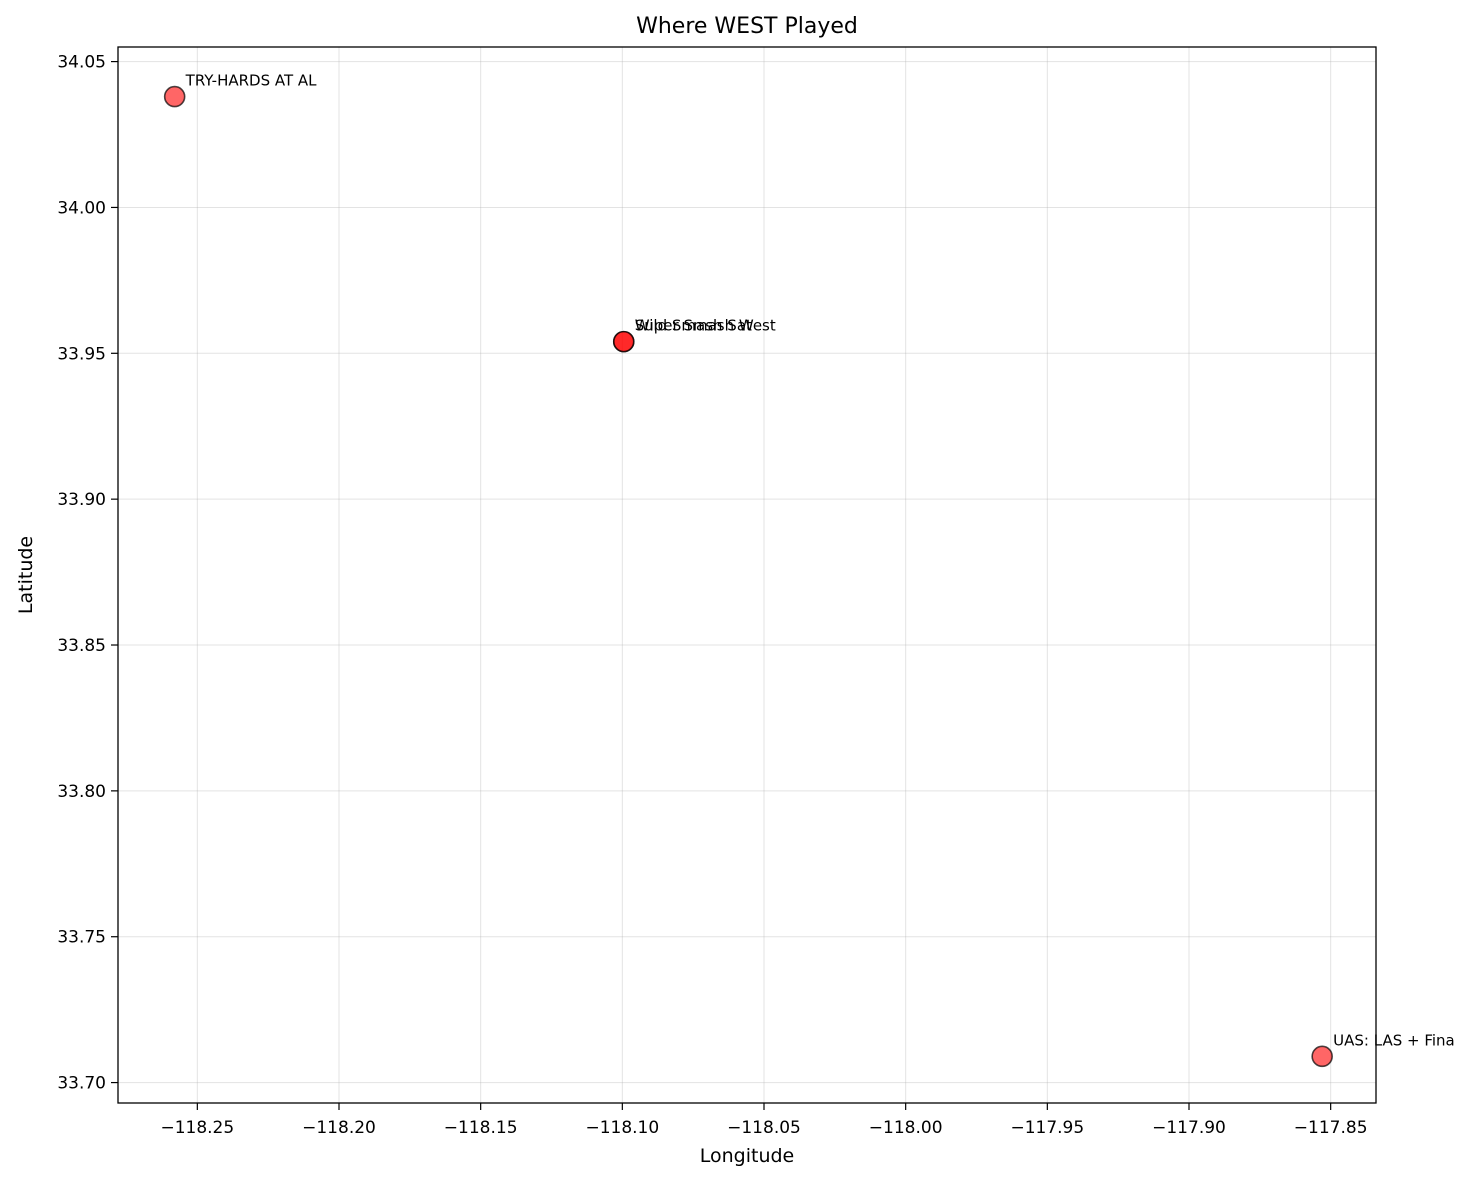 This screenshot has width=1479, height=1181. Describe the element at coordinates (81, 354) in the screenshot. I see `y-tick-label: 33.95` at that location.